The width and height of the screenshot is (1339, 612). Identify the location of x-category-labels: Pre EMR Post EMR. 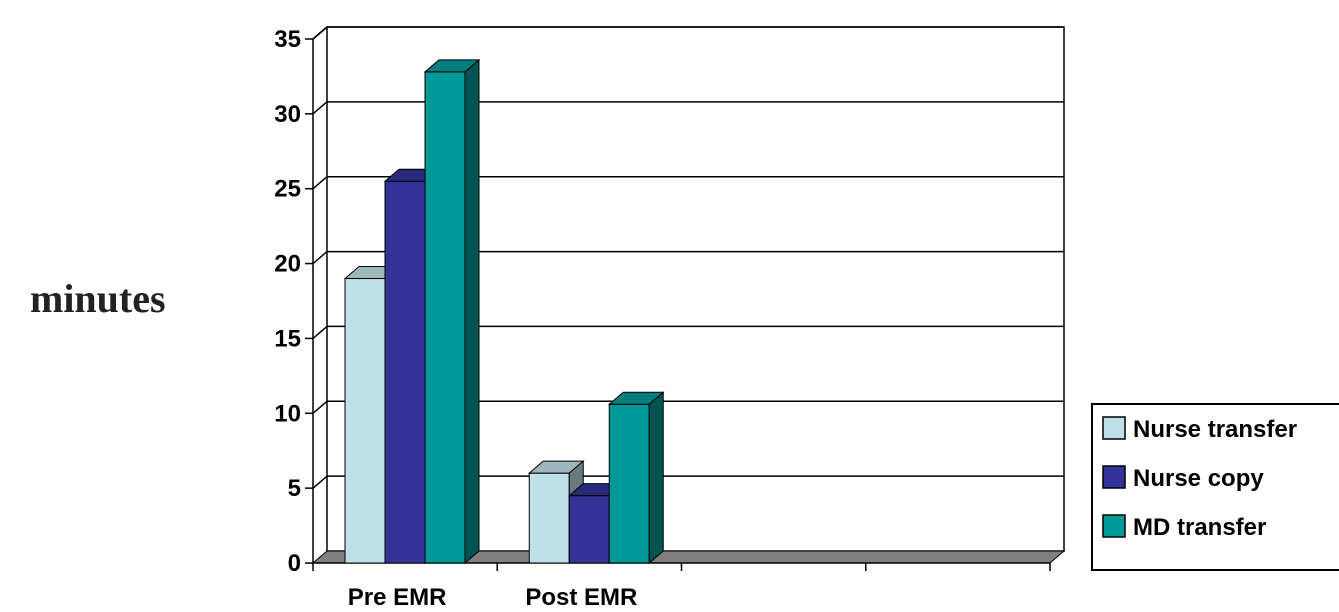
(493, 597).